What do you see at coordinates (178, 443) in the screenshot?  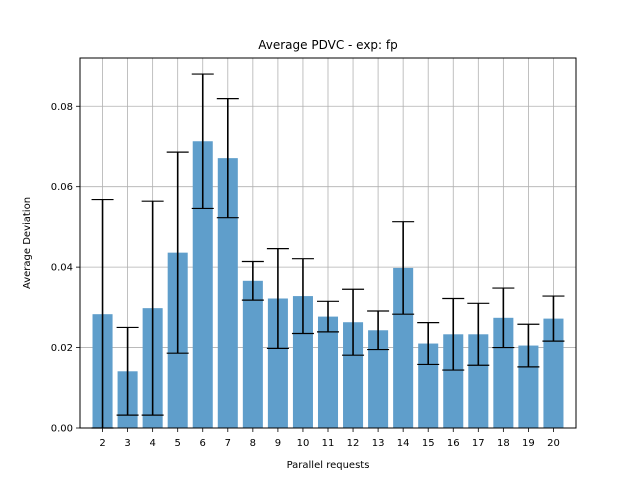 I see `x-tick-label: 5` at bounding box center [178, 443].